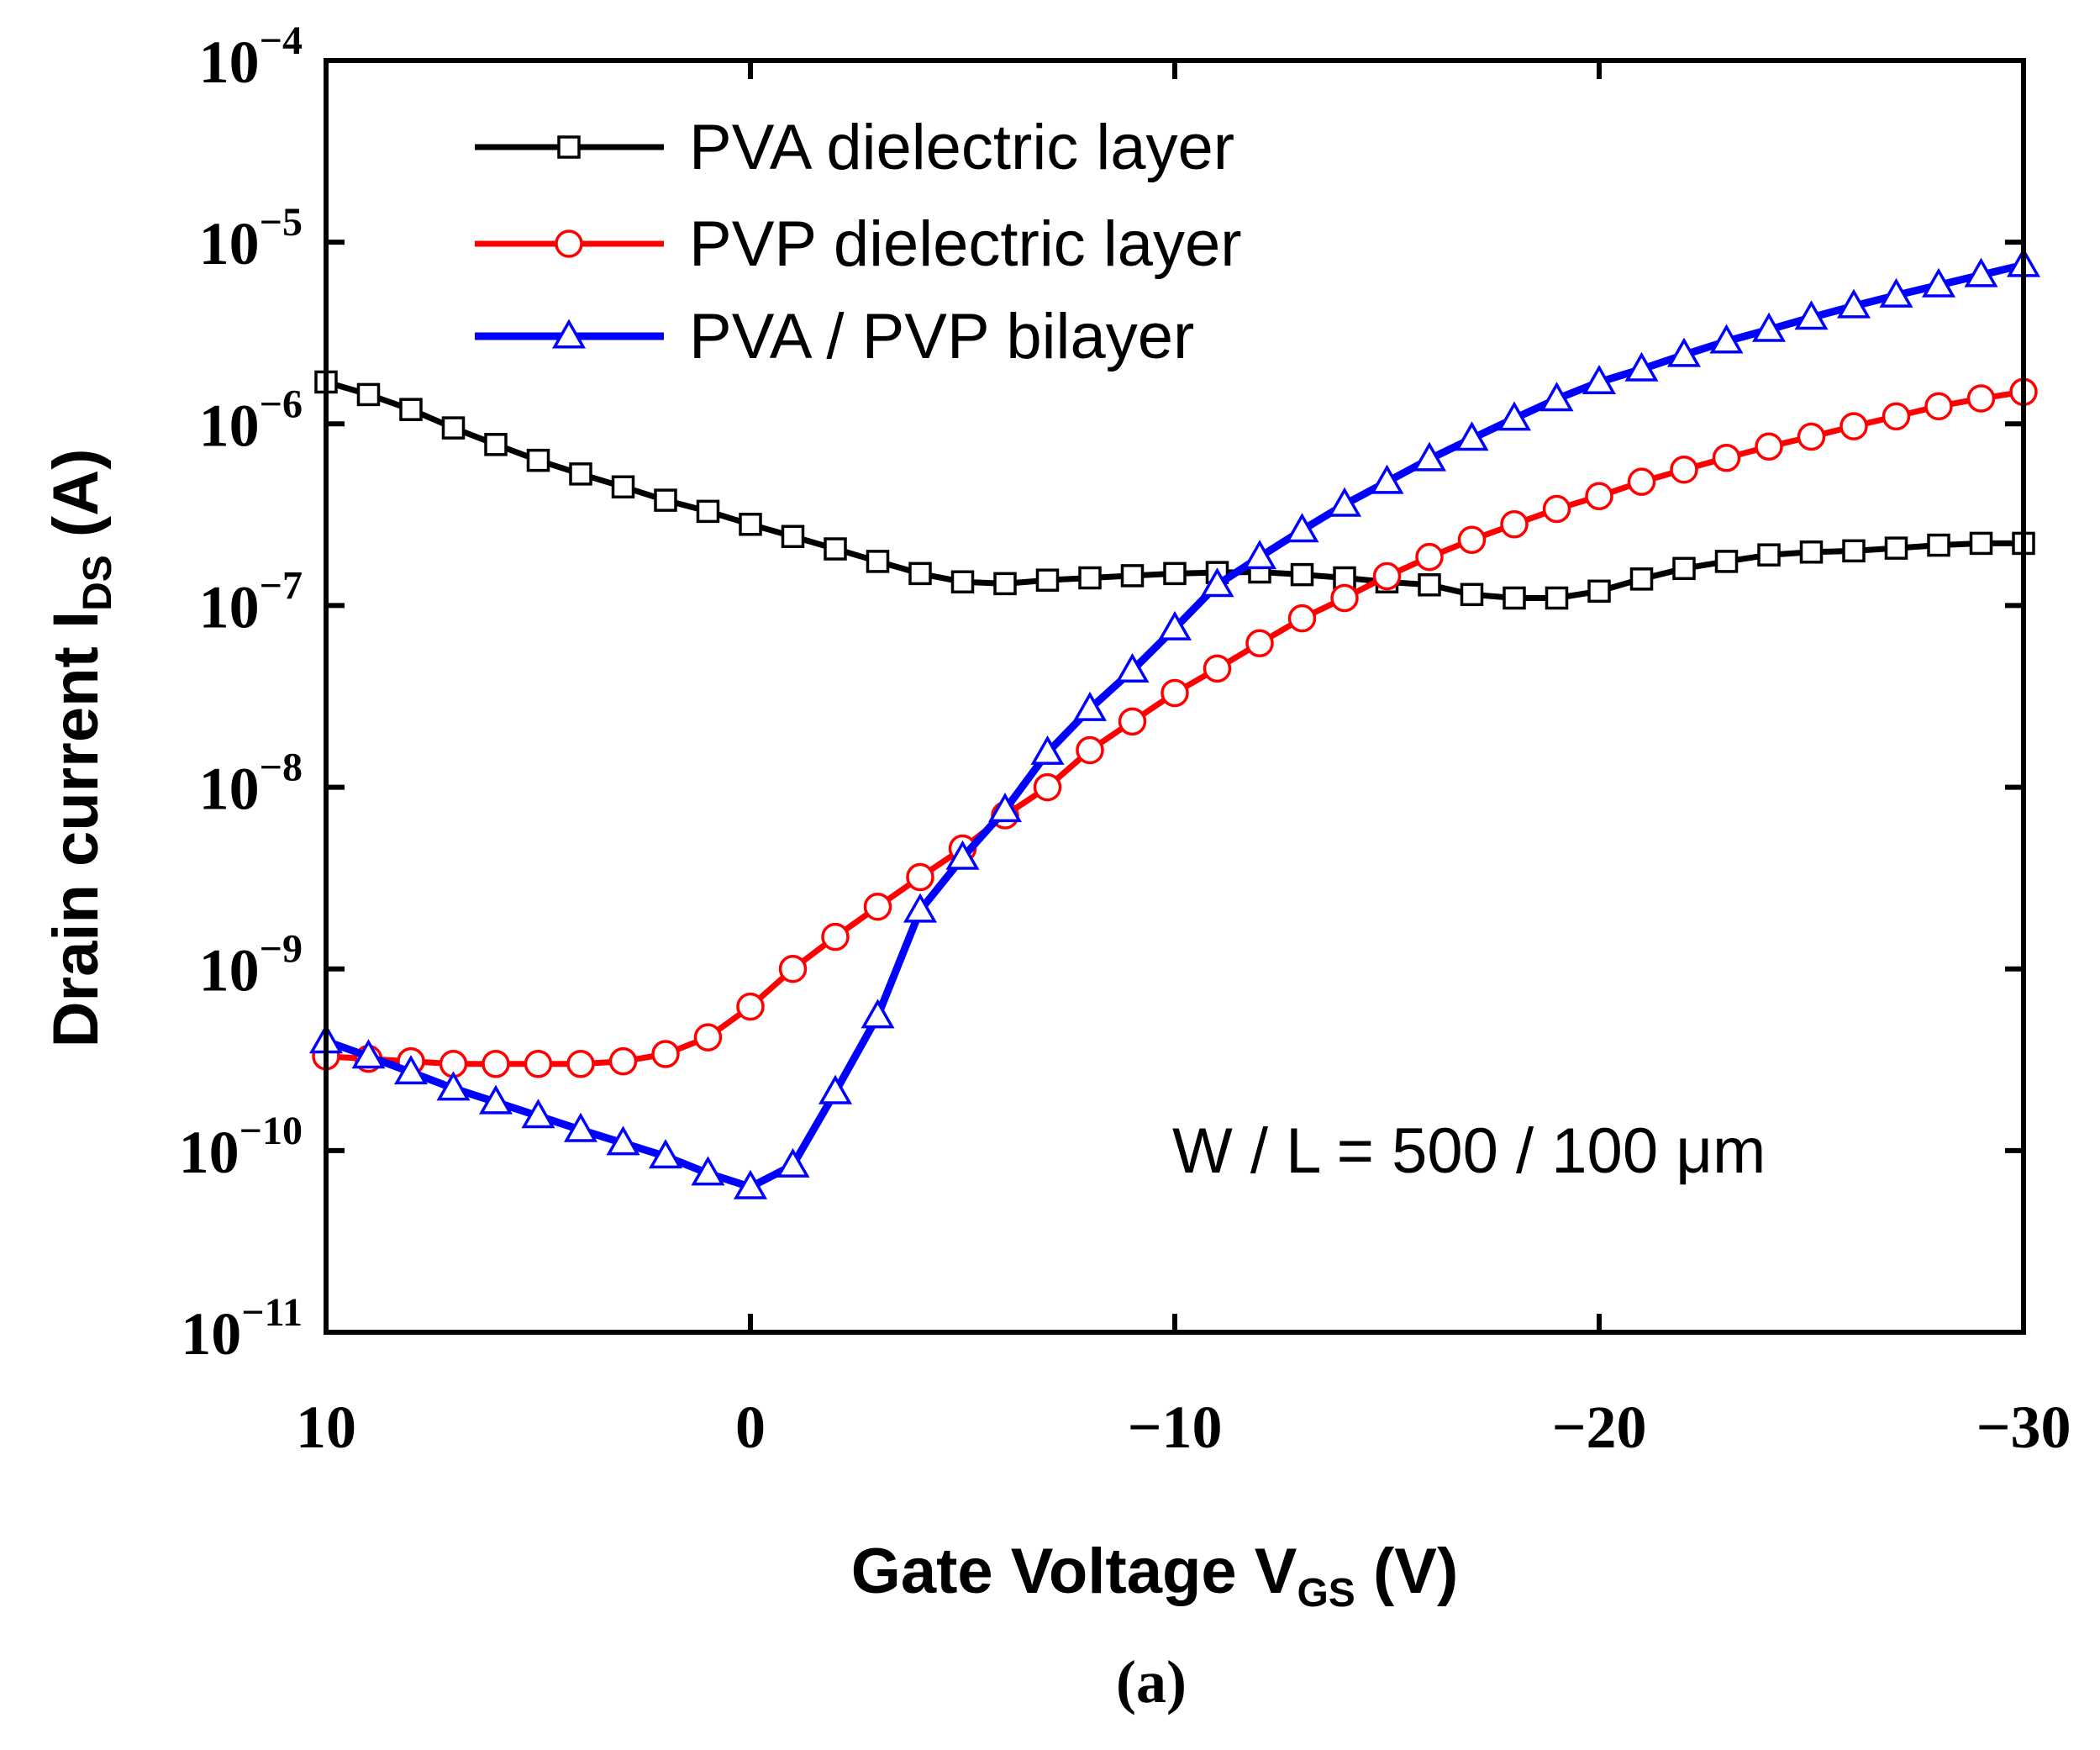  What do you see at coordinates (229, 244) in the screenshot?
I see `y-tick-base-6: 10` at bounding box center [229, 244].